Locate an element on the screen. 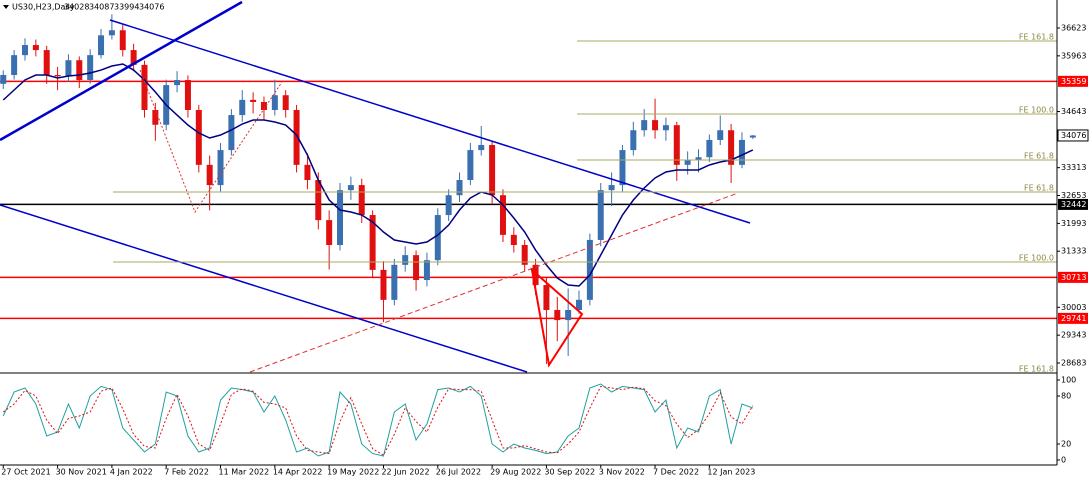  x-tick-label: 29 Aug 2022 is located at coordinates (515, 472).